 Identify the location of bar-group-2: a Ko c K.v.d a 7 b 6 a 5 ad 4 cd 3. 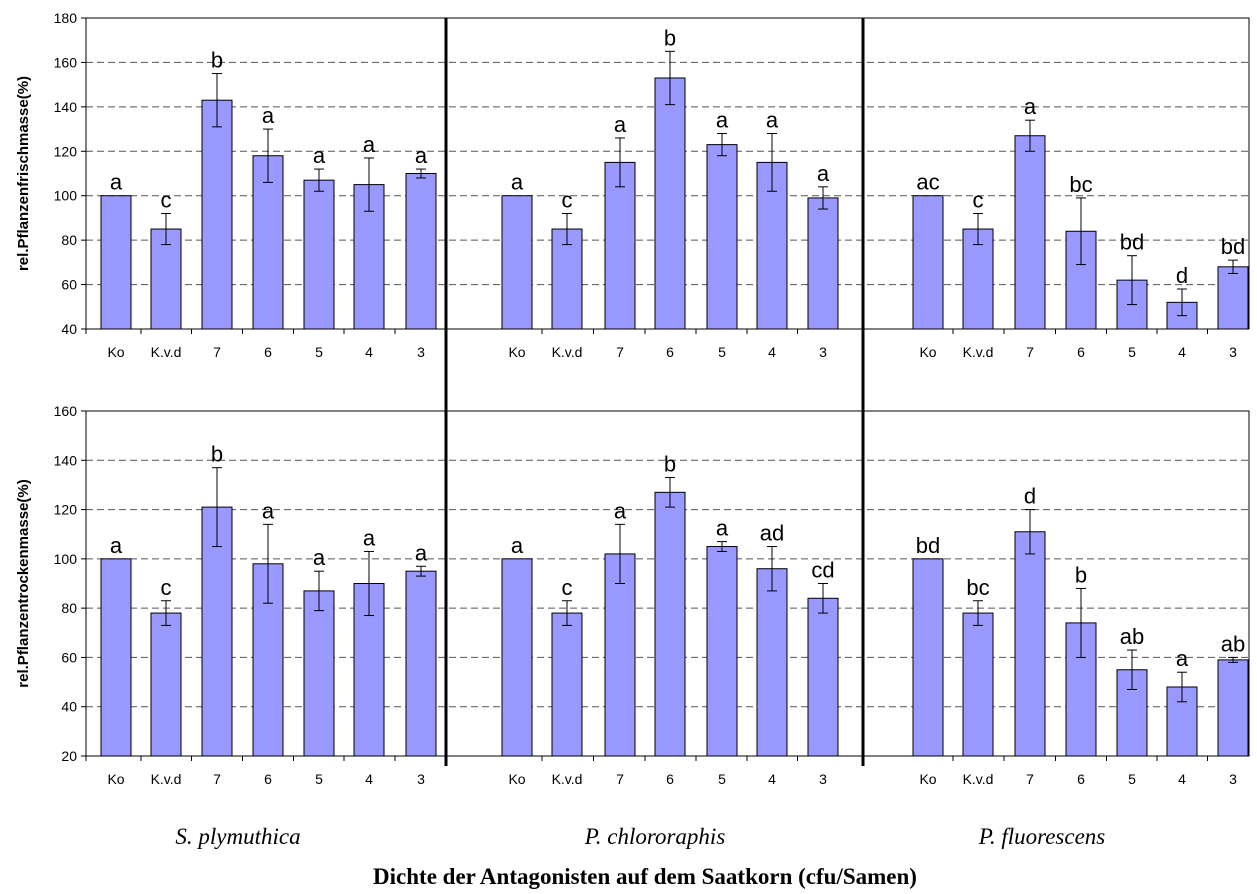
(670, 619).